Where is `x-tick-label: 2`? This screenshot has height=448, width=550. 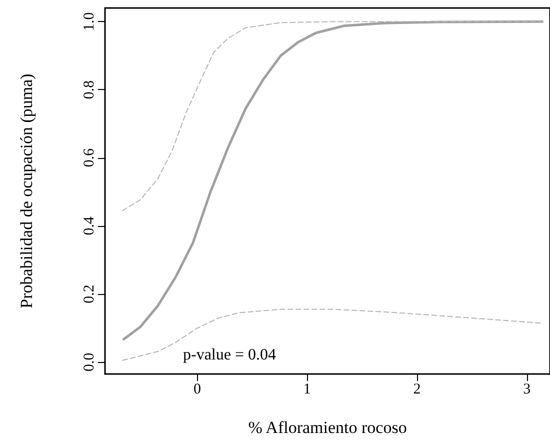 x-tick-label: 2 is located at coordinates (417, 390).